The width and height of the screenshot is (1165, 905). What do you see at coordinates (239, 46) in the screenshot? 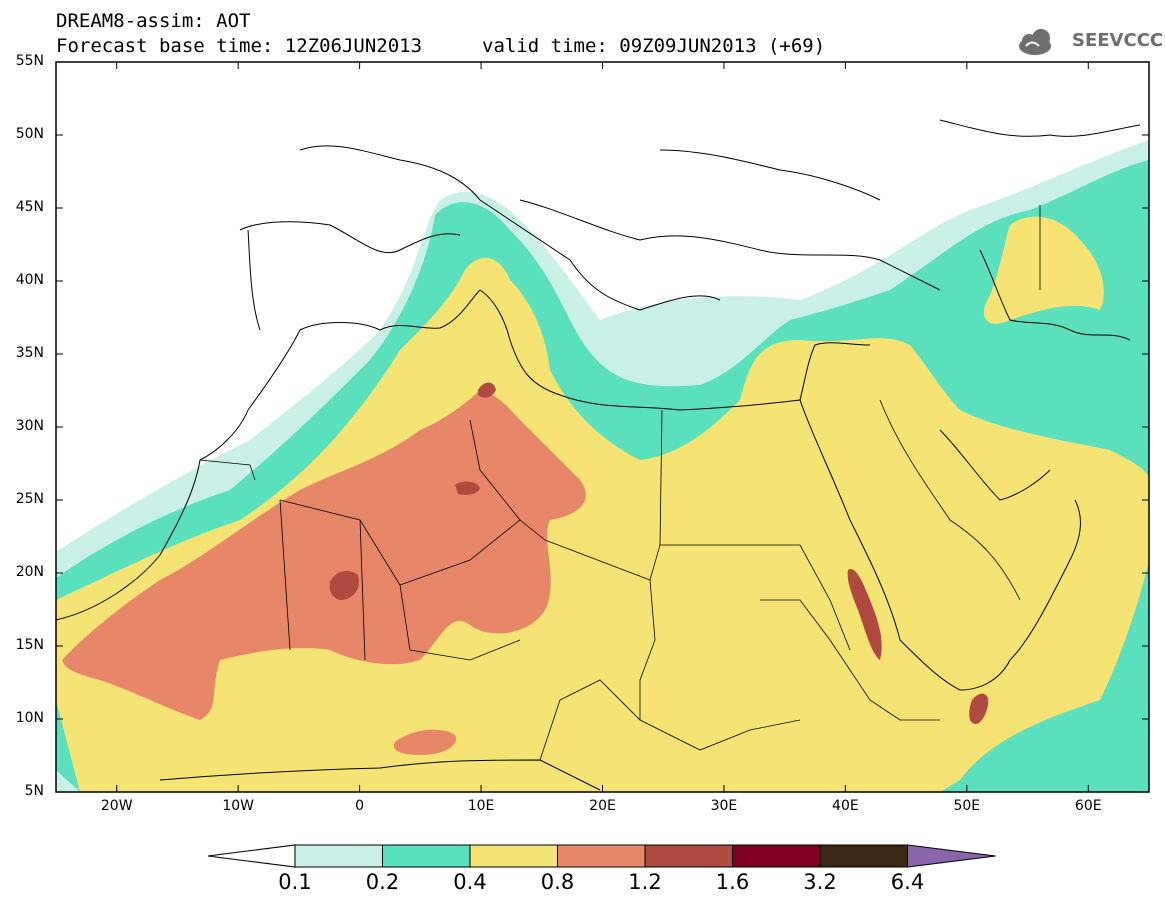
I see `forecast-base-time: Forecast base time: 12Z06JUN2013` at bounding box center [239, 46].